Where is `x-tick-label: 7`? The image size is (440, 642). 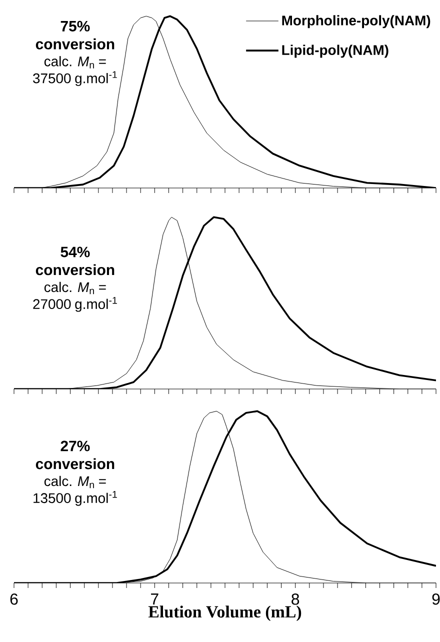
x-tick-label: 7 is located at coordinates (154, 599).